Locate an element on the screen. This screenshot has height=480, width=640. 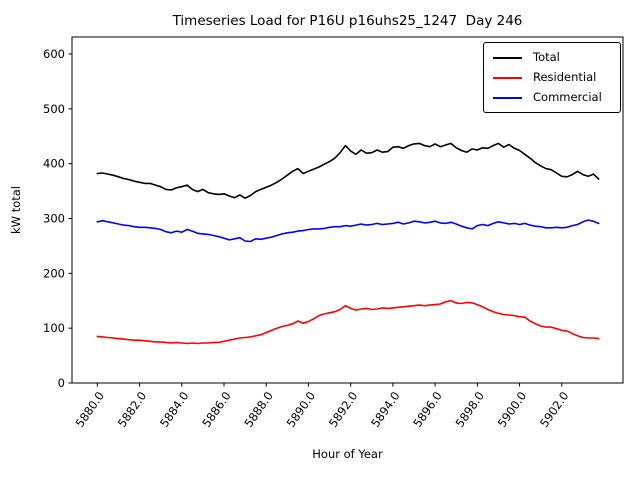
x-tick-label: 5892.0 is located at coordinates (343, 409).